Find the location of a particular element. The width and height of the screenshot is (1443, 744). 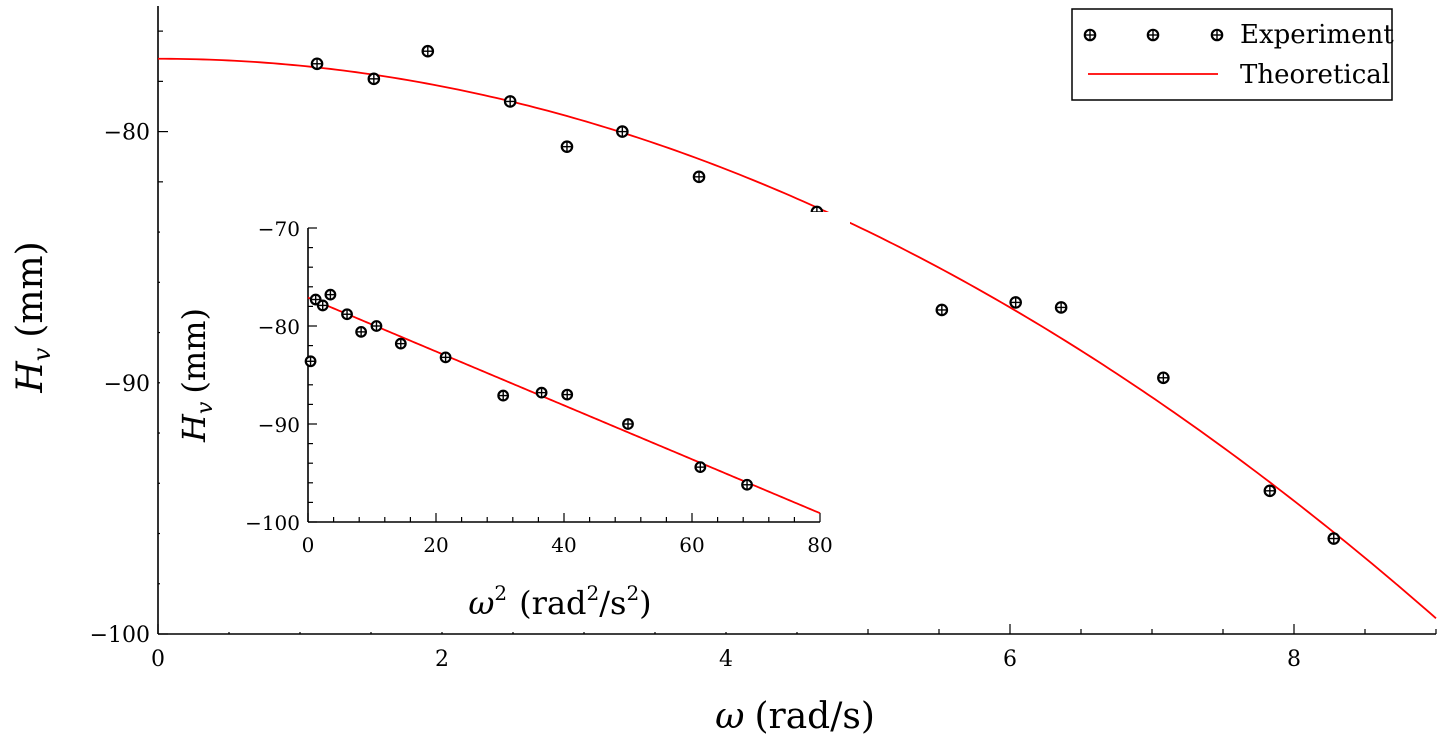

main-x-tick-label: 8 is located at coordinates (1294, 659).